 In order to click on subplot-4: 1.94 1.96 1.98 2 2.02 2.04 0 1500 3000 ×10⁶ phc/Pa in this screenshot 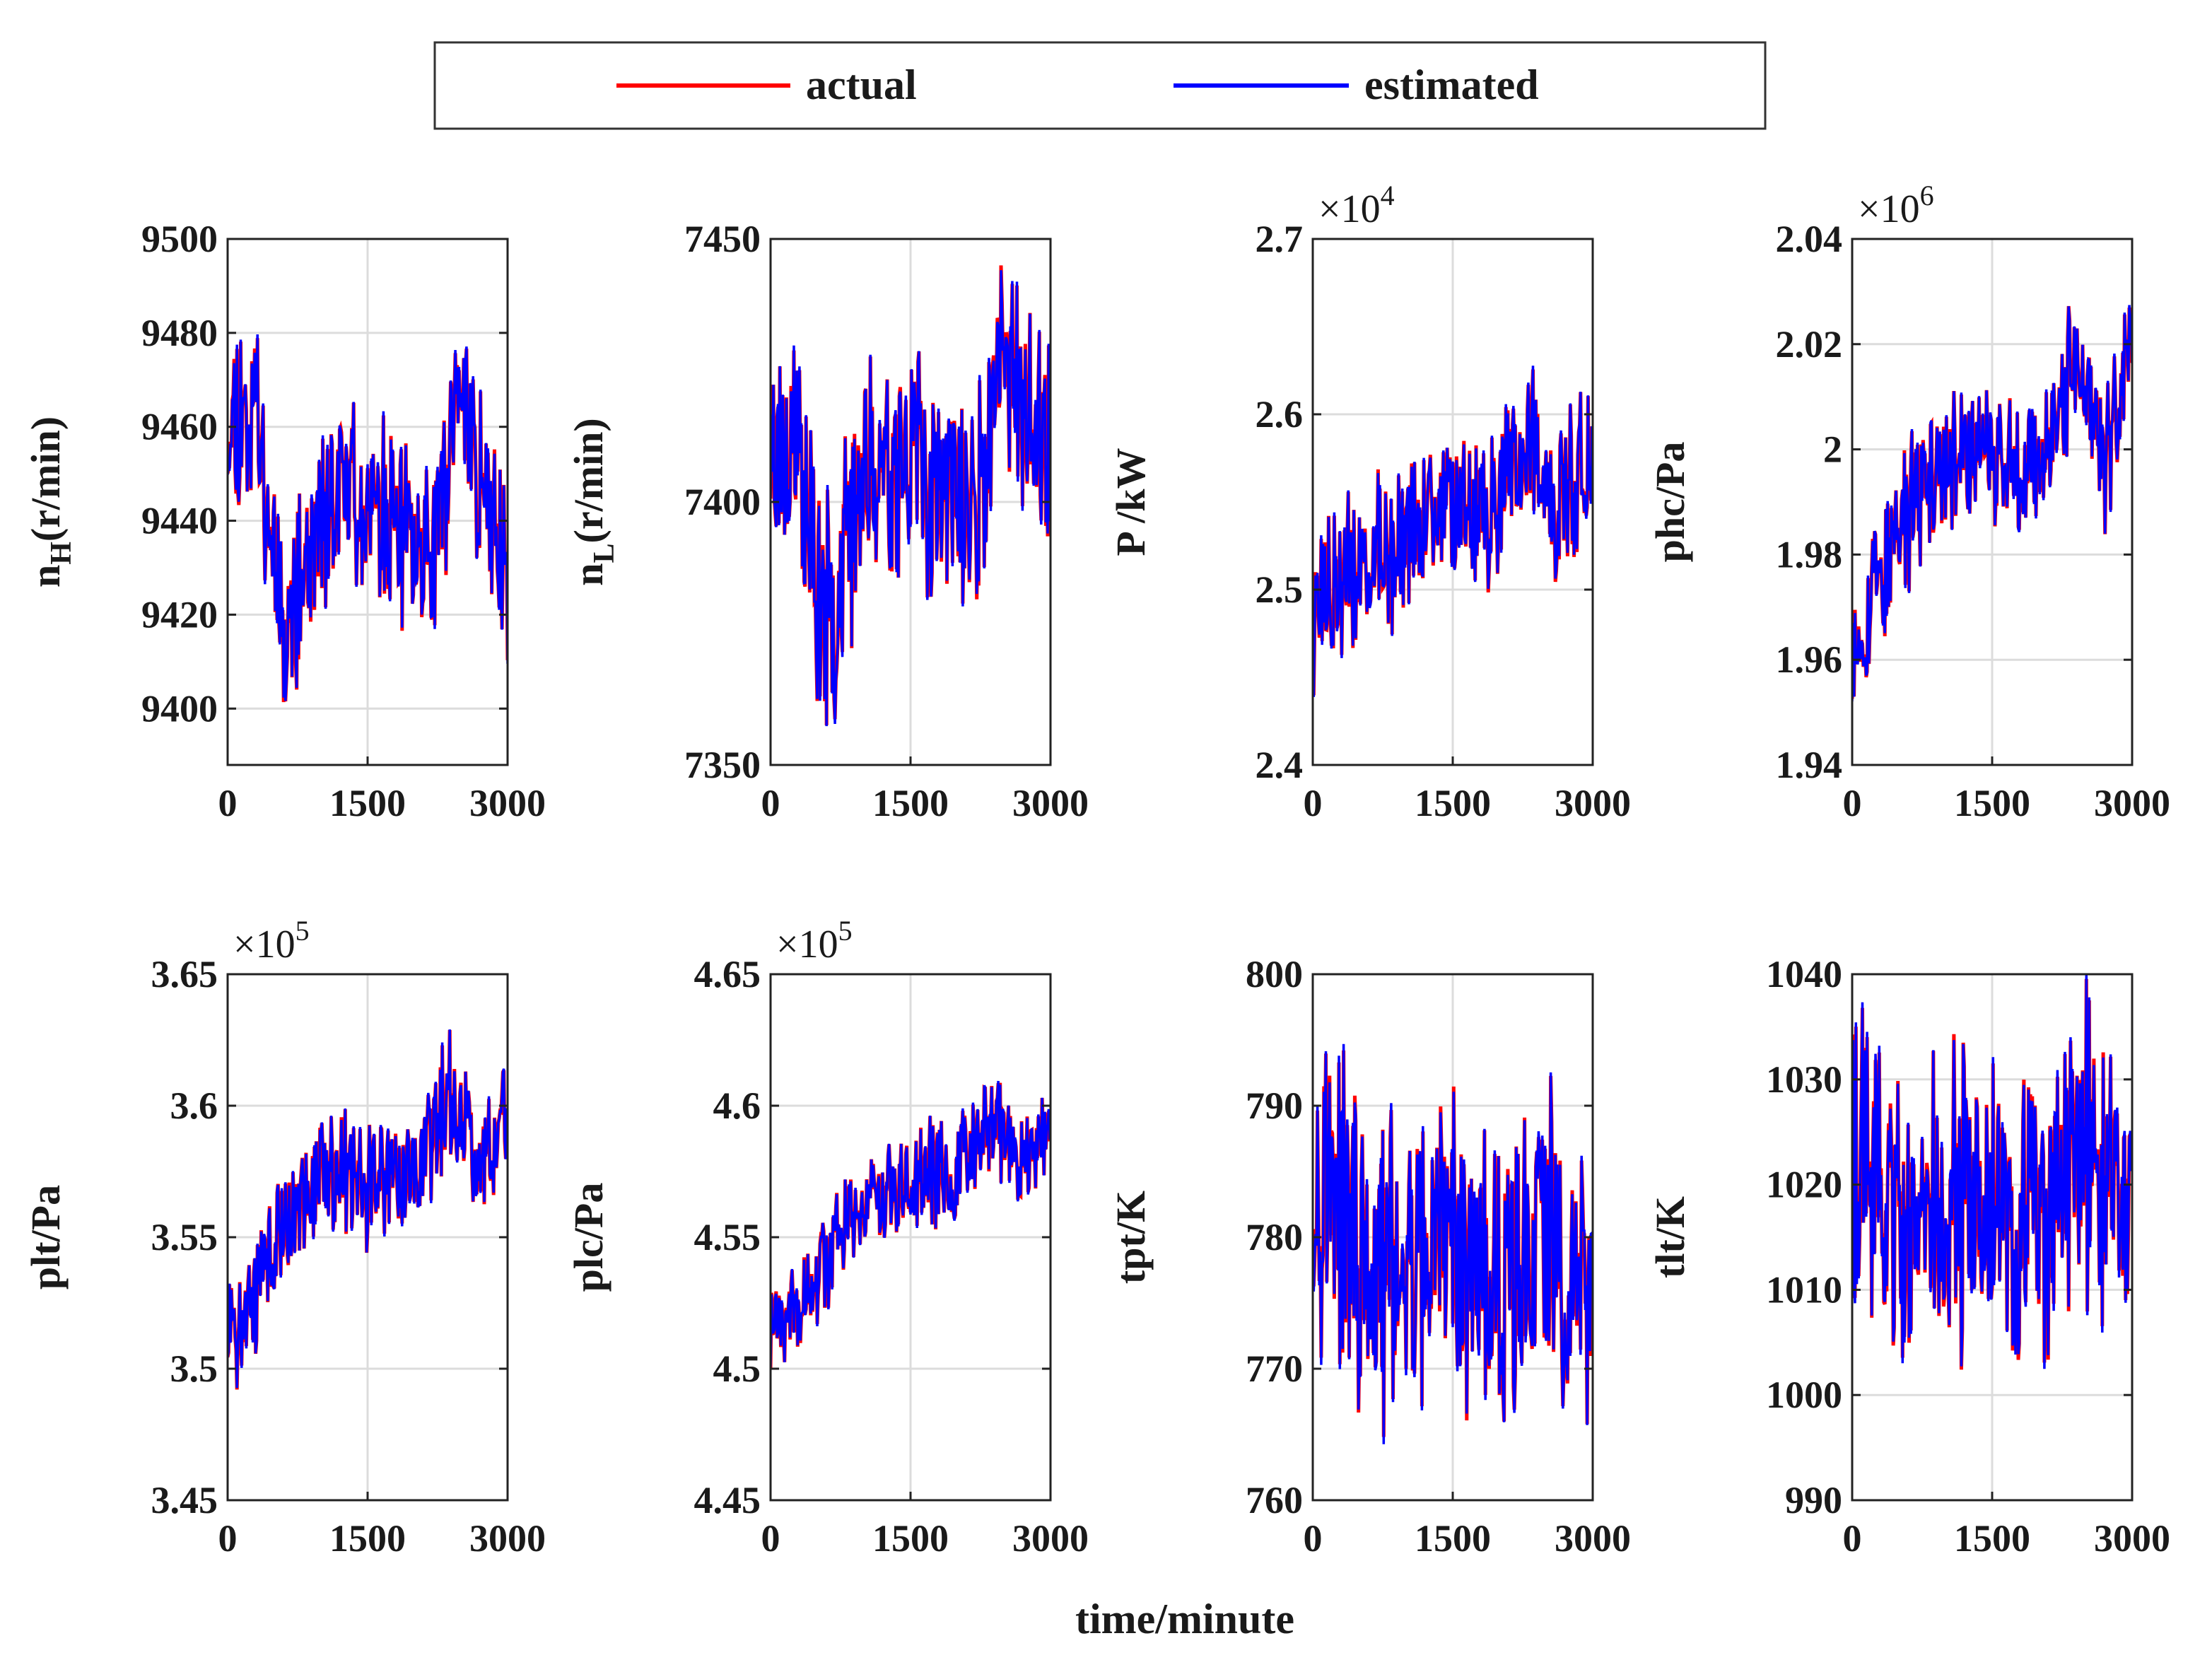, I will do `click(1908, 502)`.